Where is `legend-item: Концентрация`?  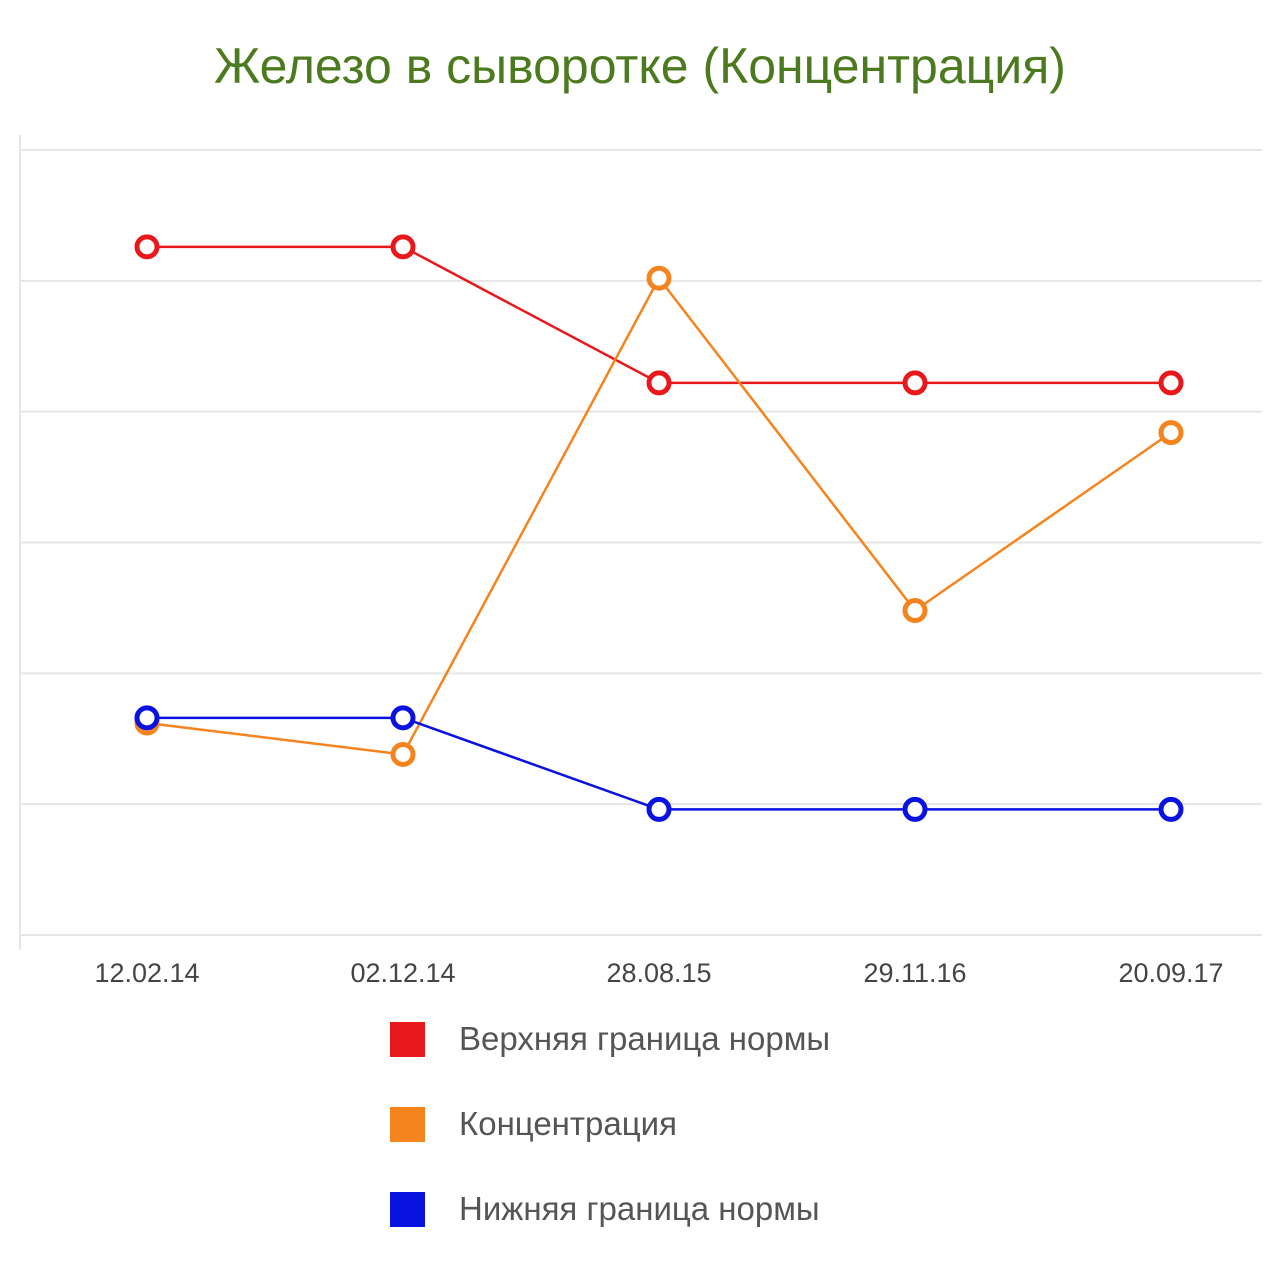
legend-item: Концентрация is located at coordinates (610, 1124).